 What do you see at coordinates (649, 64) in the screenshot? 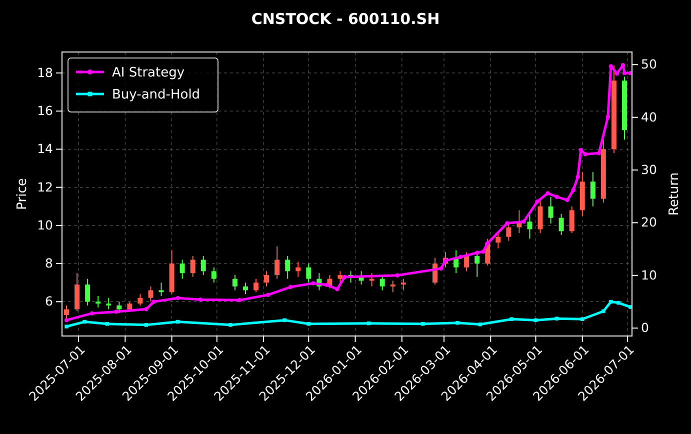
I see `y2-tick-label: 50` at bounding box center [649, 64].